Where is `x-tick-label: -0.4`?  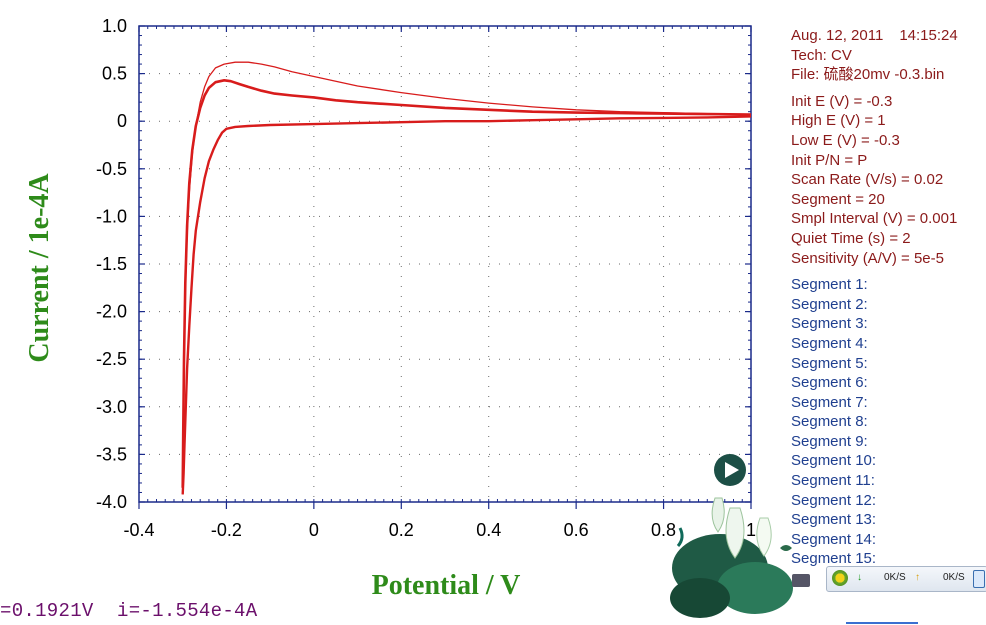
x-tick-label: -0.4 is located at coordinates (138, 530).